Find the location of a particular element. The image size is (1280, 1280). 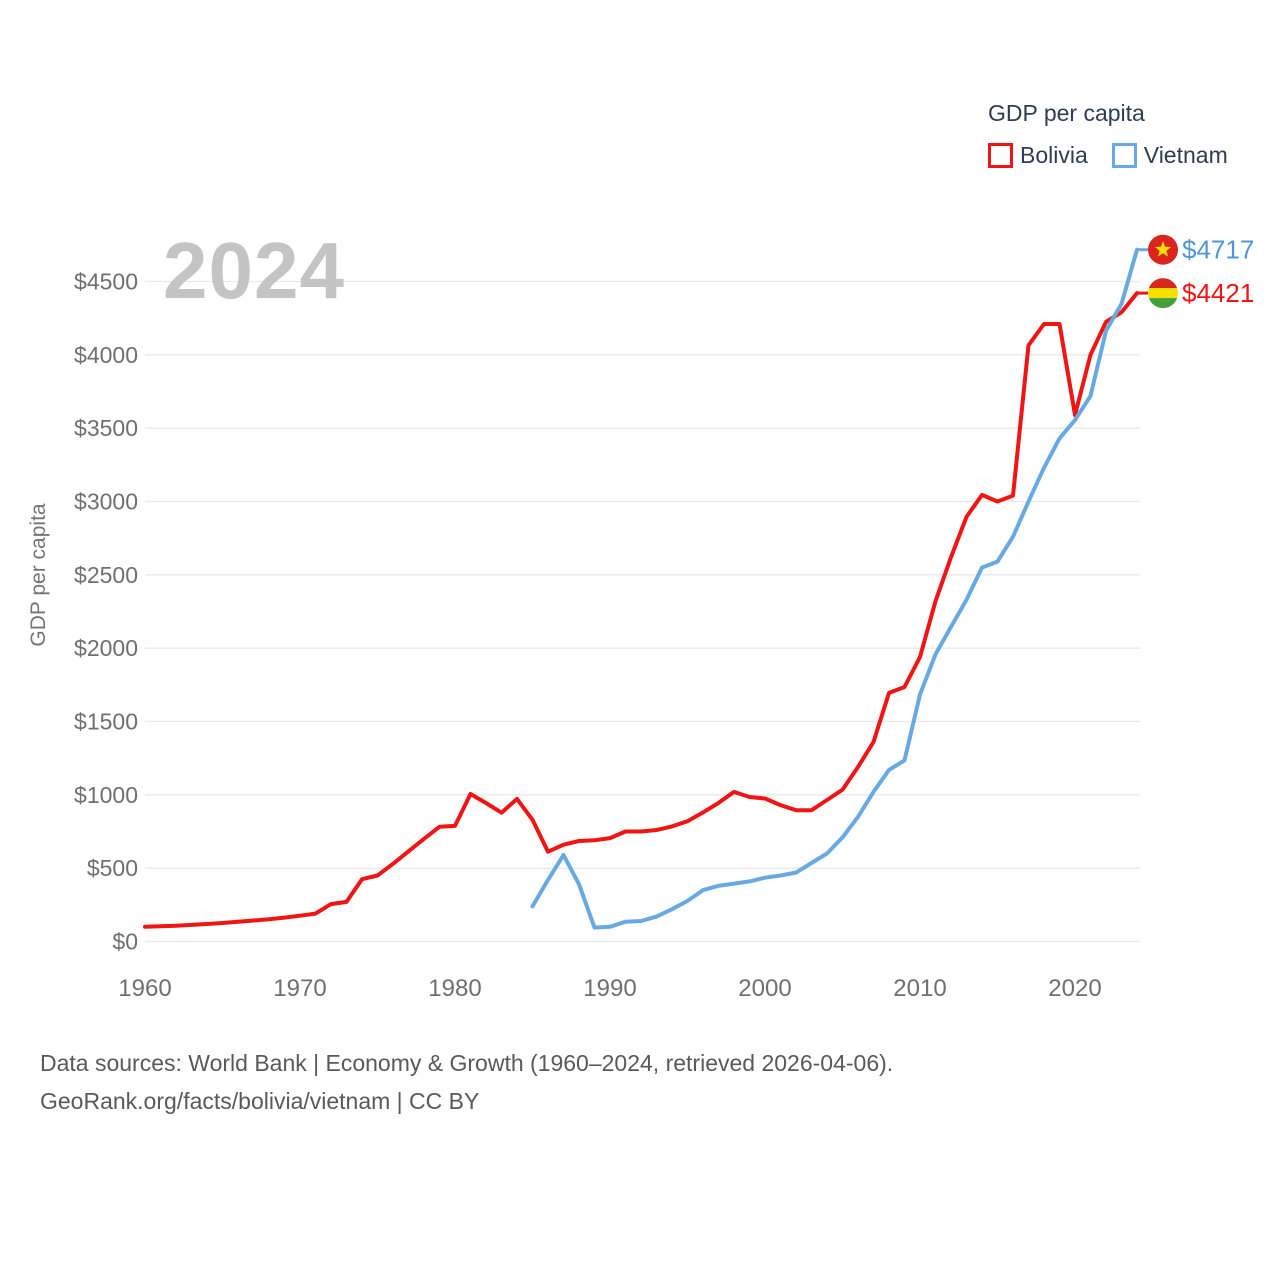

x-tick-label: 1980 is located at coordinates (454, 988).